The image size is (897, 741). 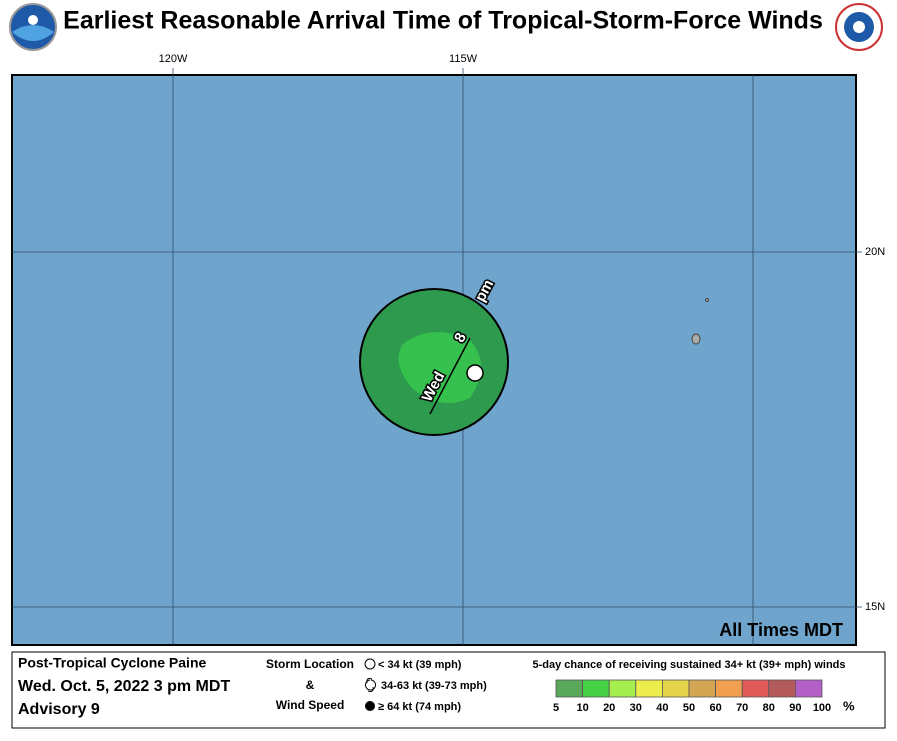 What do you see at coordinates (434, 686) in the screenshot?
I see `legend-item: 34-63 kt (39-73 mph)` at bounding box center [434, 686].